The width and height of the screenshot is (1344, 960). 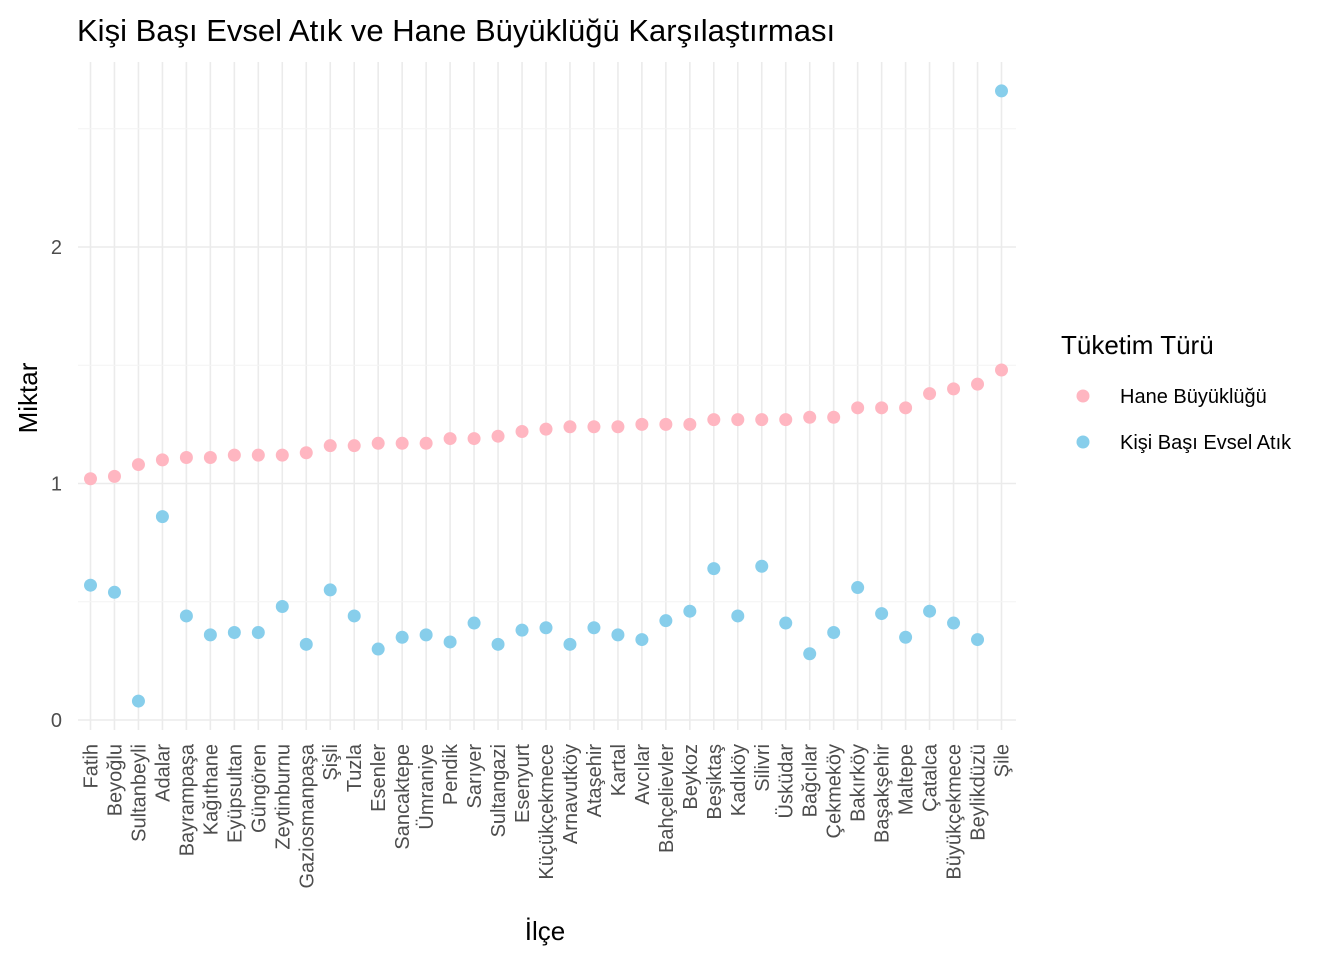 What do you see at coordinates (210, 635) in the screenshot?
I see `point-kisi-basi-evsel-atik-kagithane` at bounding box center [210, 635].